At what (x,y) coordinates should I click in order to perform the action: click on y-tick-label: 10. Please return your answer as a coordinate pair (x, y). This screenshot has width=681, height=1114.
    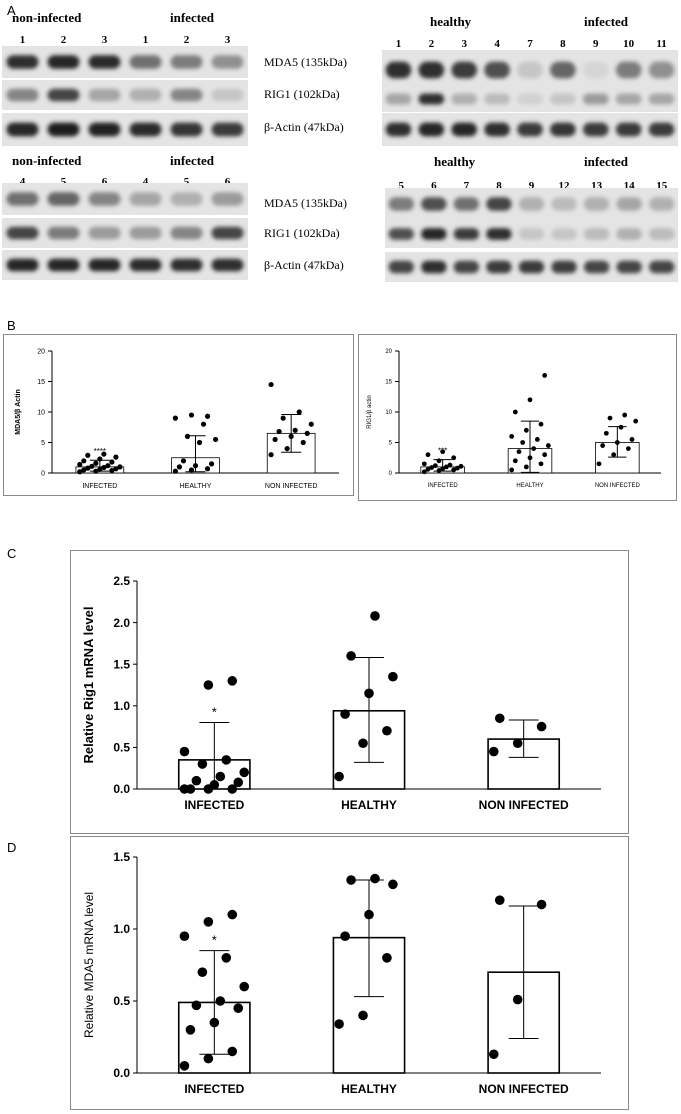
    Looking at the image, I should click on (41, 412).